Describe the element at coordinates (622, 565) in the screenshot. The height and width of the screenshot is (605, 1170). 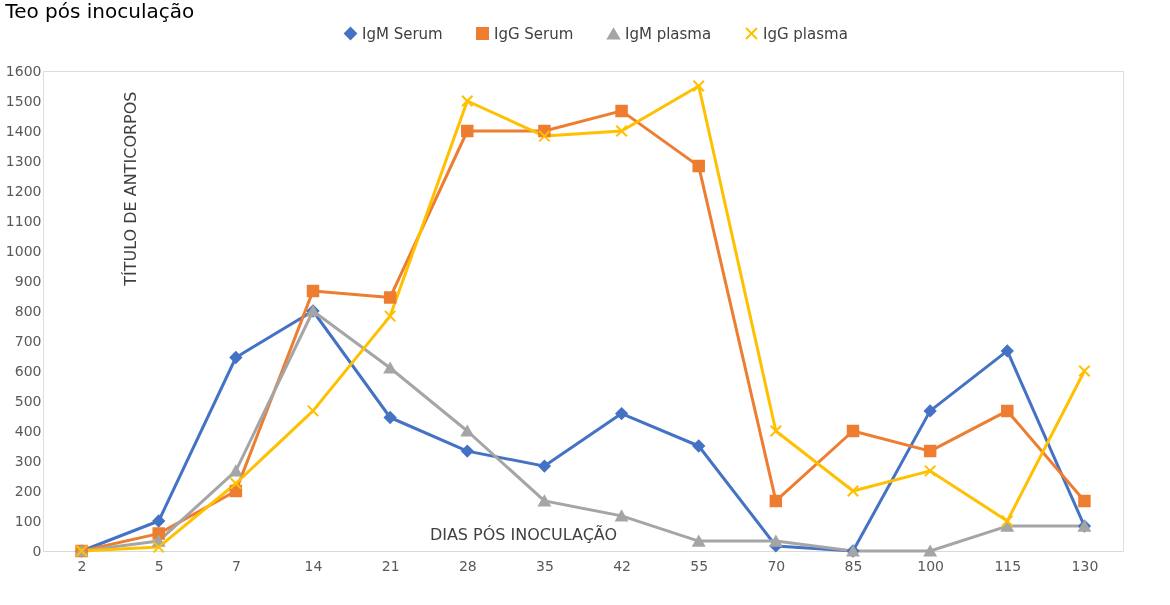
I see `x-tick-label: 42` at that location.